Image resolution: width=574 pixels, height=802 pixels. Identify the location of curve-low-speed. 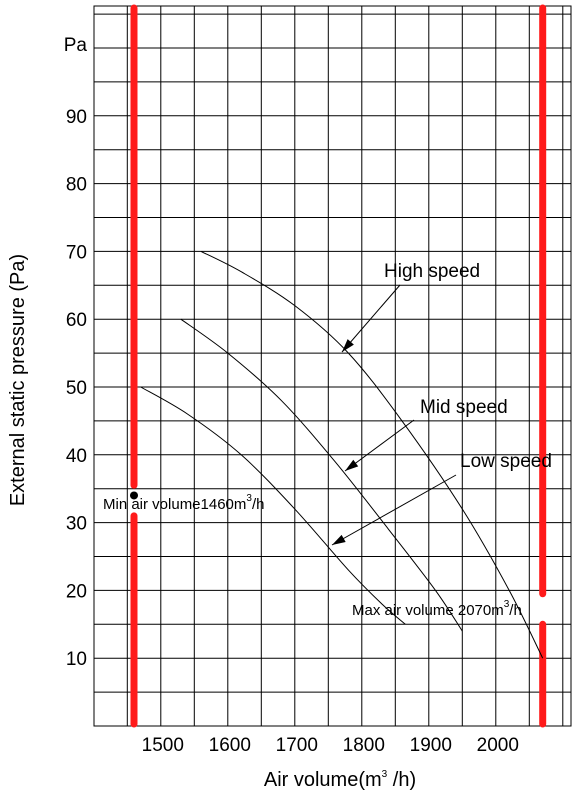
(273, 505).